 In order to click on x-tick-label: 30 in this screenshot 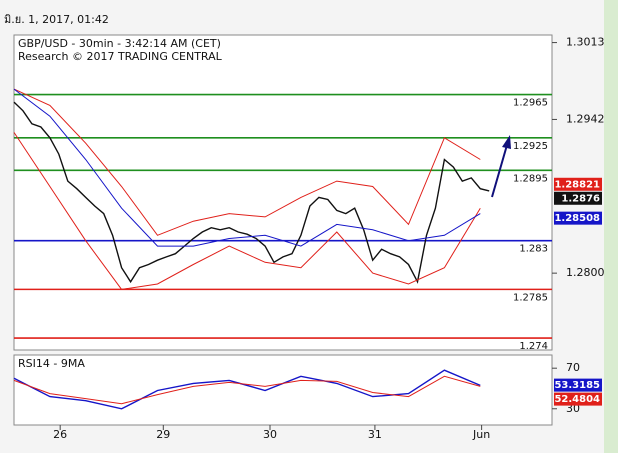, I will do `click(270, 434)`.